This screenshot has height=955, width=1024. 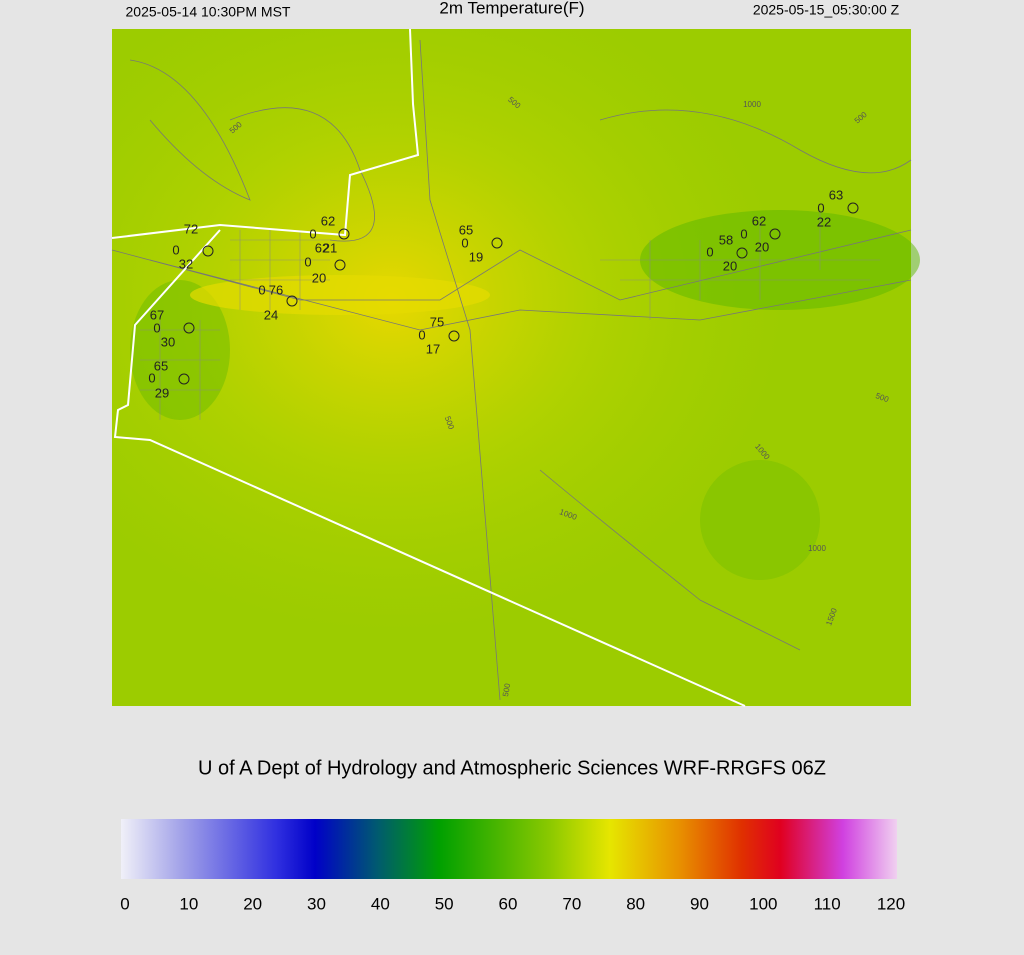 I want to click on valid-time-utc: 2025-05-15_05:30:00 Z, so click(x=826, y=10).